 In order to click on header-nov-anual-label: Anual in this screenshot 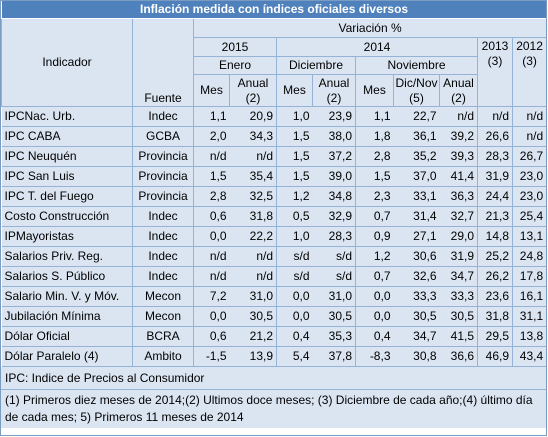, I will do `click(458, 82)`.